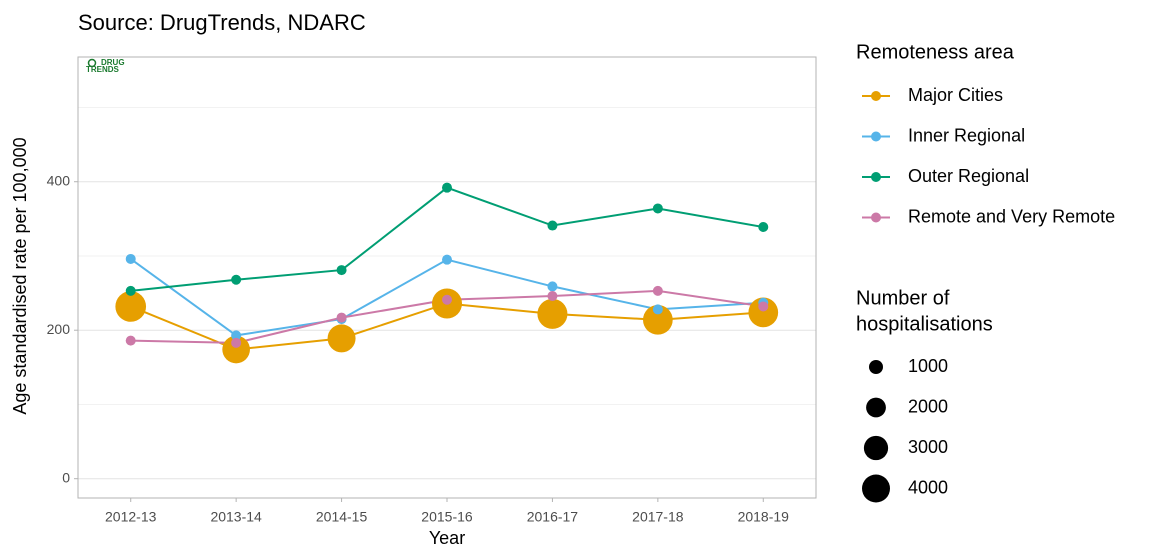 This screenshot has width=1158, height=550. Describe the element at coordinates (928, 366) in the screenshot. I see `size-legend-label: 1000` at that location.